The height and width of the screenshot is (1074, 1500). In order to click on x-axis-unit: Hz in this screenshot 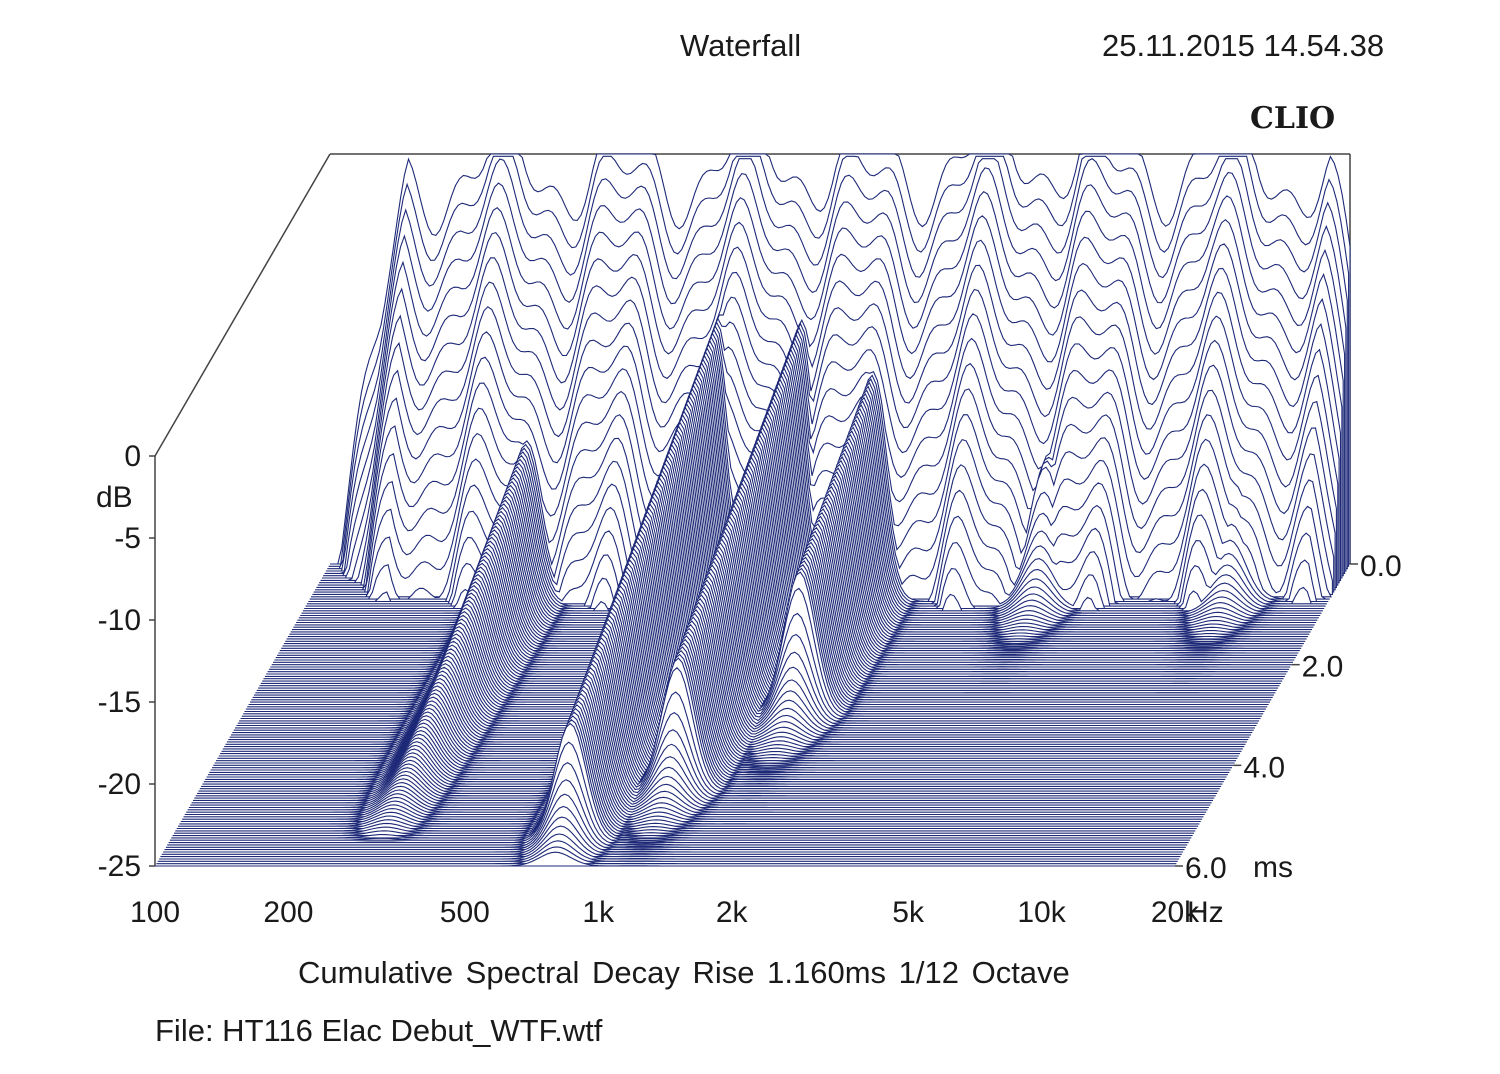, I will do `click(1205, 912)`.